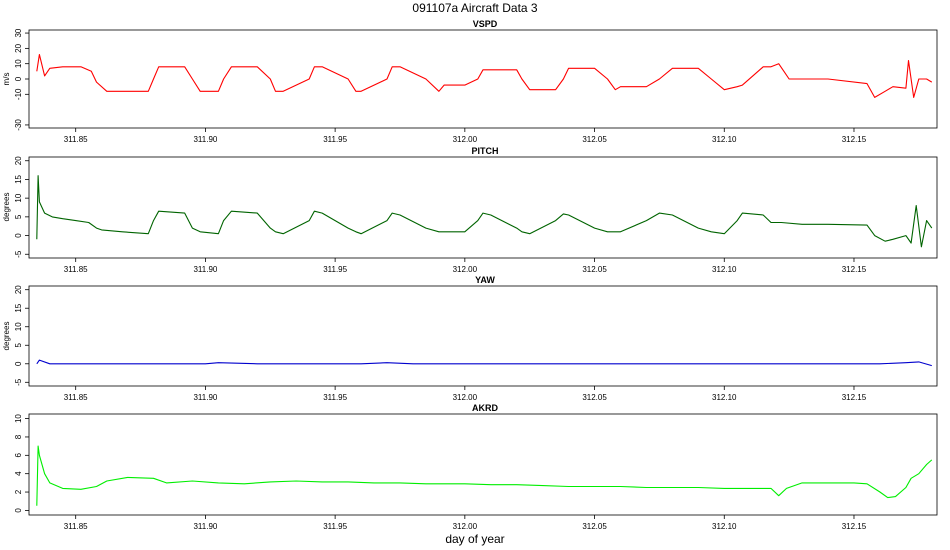  What do you see at coordinates (18, 436) in the screenshot?
I see `y-tick-label: 8` at bounding box center [18, 436].